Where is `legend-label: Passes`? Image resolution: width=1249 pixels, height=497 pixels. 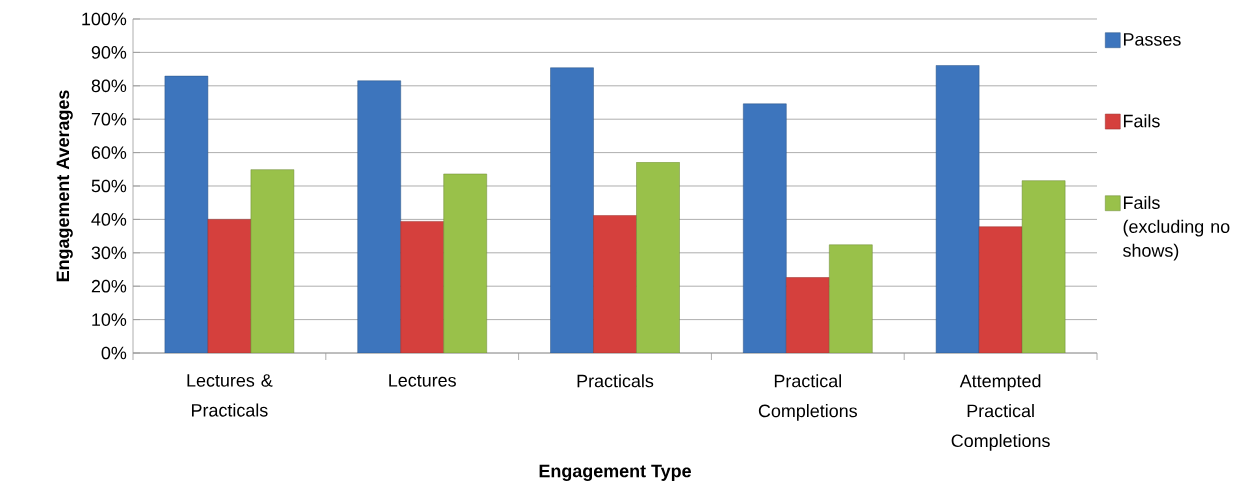 legend-label: Passes is located at coordinates (1152, 39).